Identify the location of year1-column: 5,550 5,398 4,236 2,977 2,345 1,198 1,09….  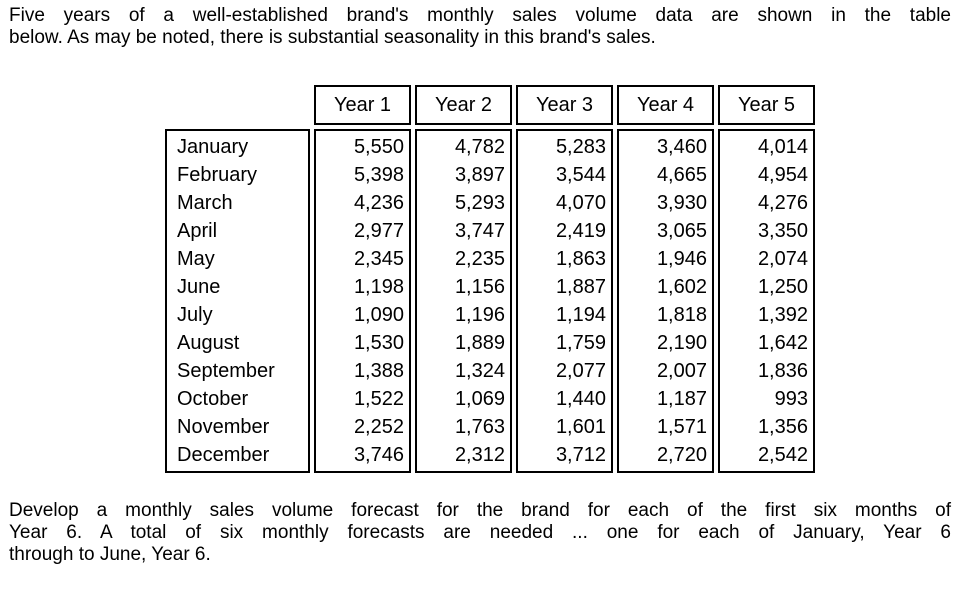
(362, 301).